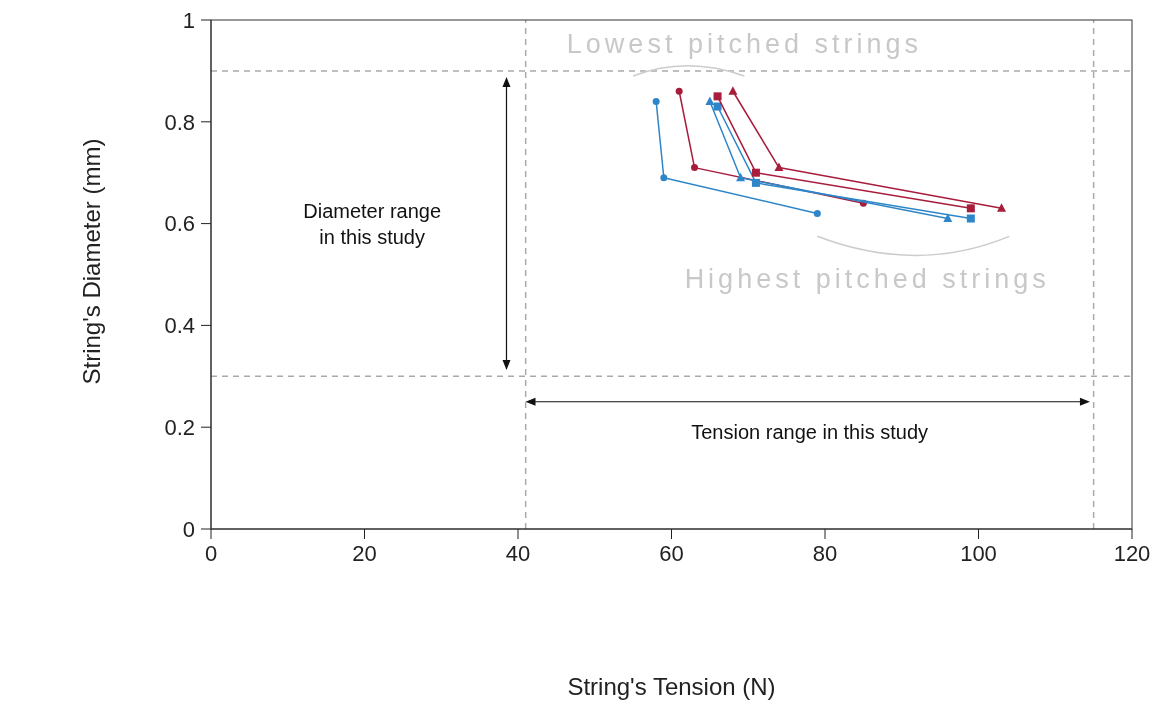  I want to click on y-tick-label: 0.6, so click(179, 224).